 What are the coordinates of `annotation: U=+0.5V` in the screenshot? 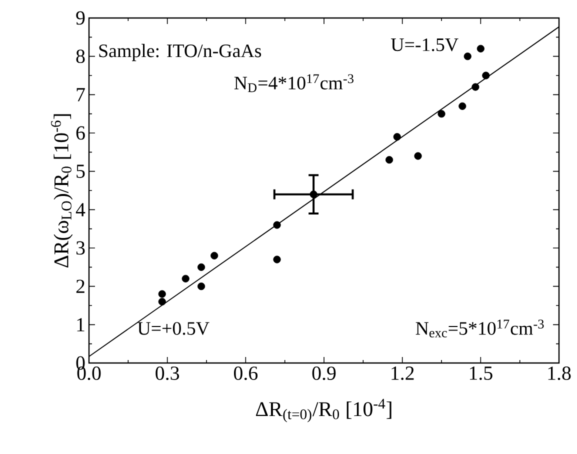 It's located at (174, 328).